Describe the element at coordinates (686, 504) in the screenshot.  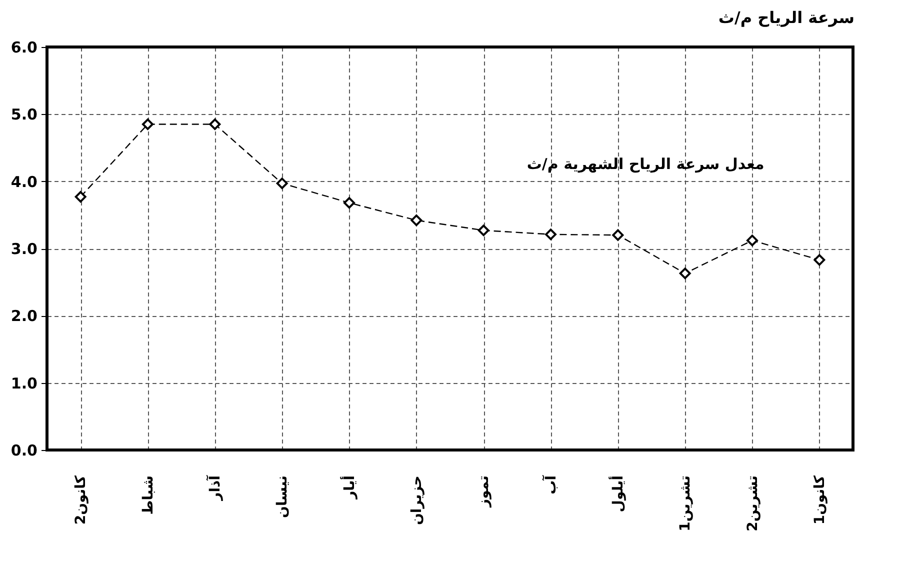
I see `x-tick-label: تشرين1` at that location.